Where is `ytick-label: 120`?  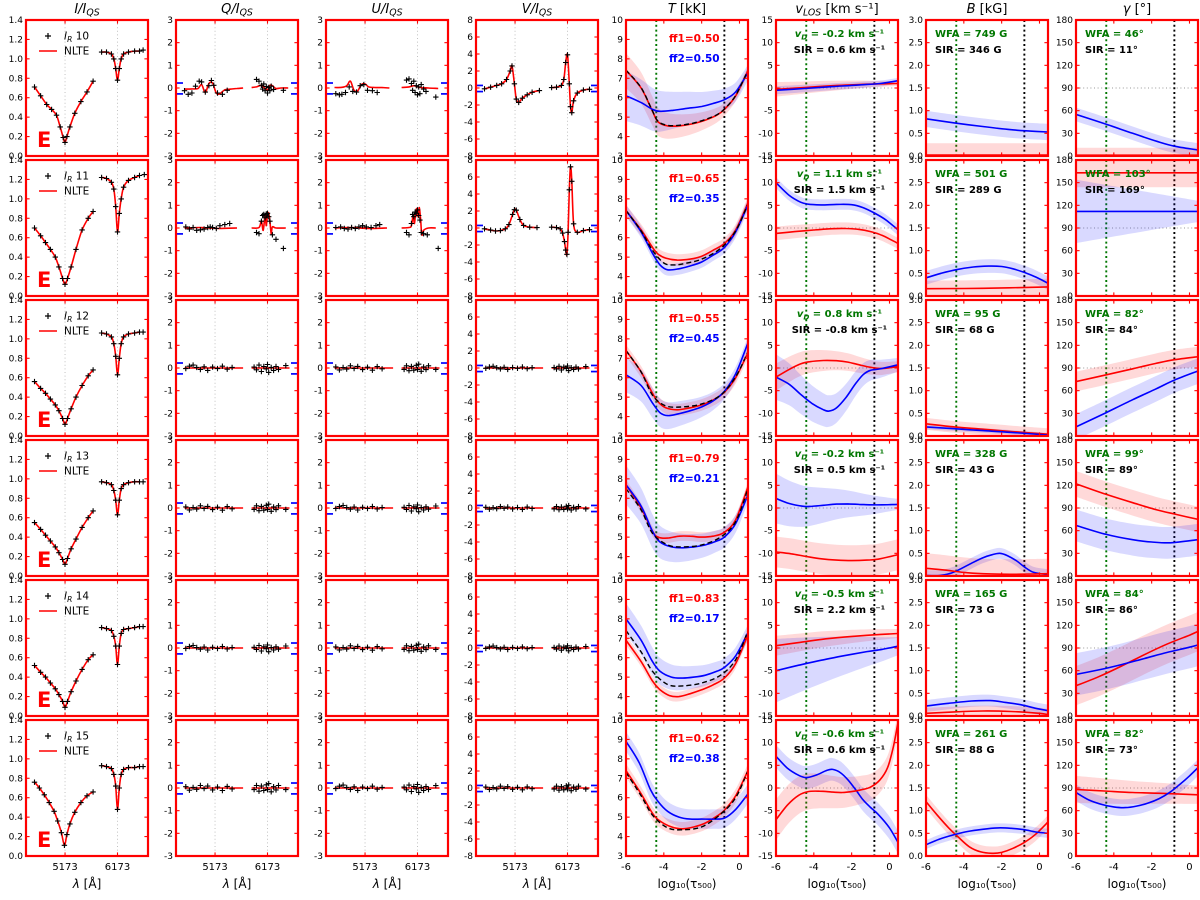 ytick-label: 120 is located at coordinates (1064, 766).